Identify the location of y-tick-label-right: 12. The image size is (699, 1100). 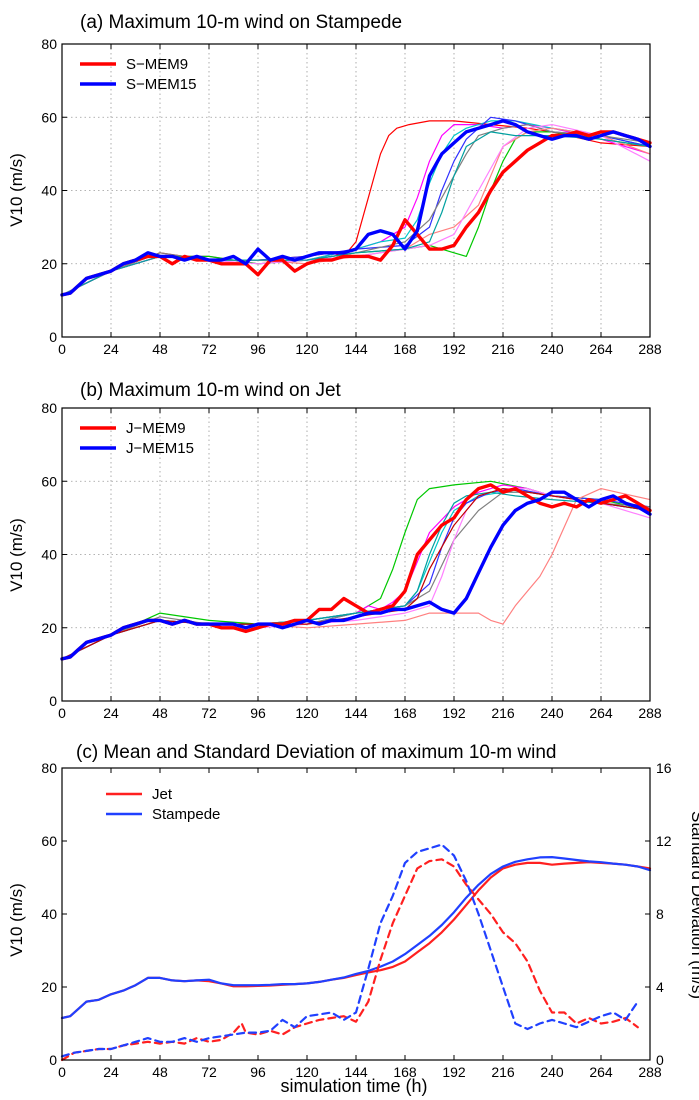
(664, 841).